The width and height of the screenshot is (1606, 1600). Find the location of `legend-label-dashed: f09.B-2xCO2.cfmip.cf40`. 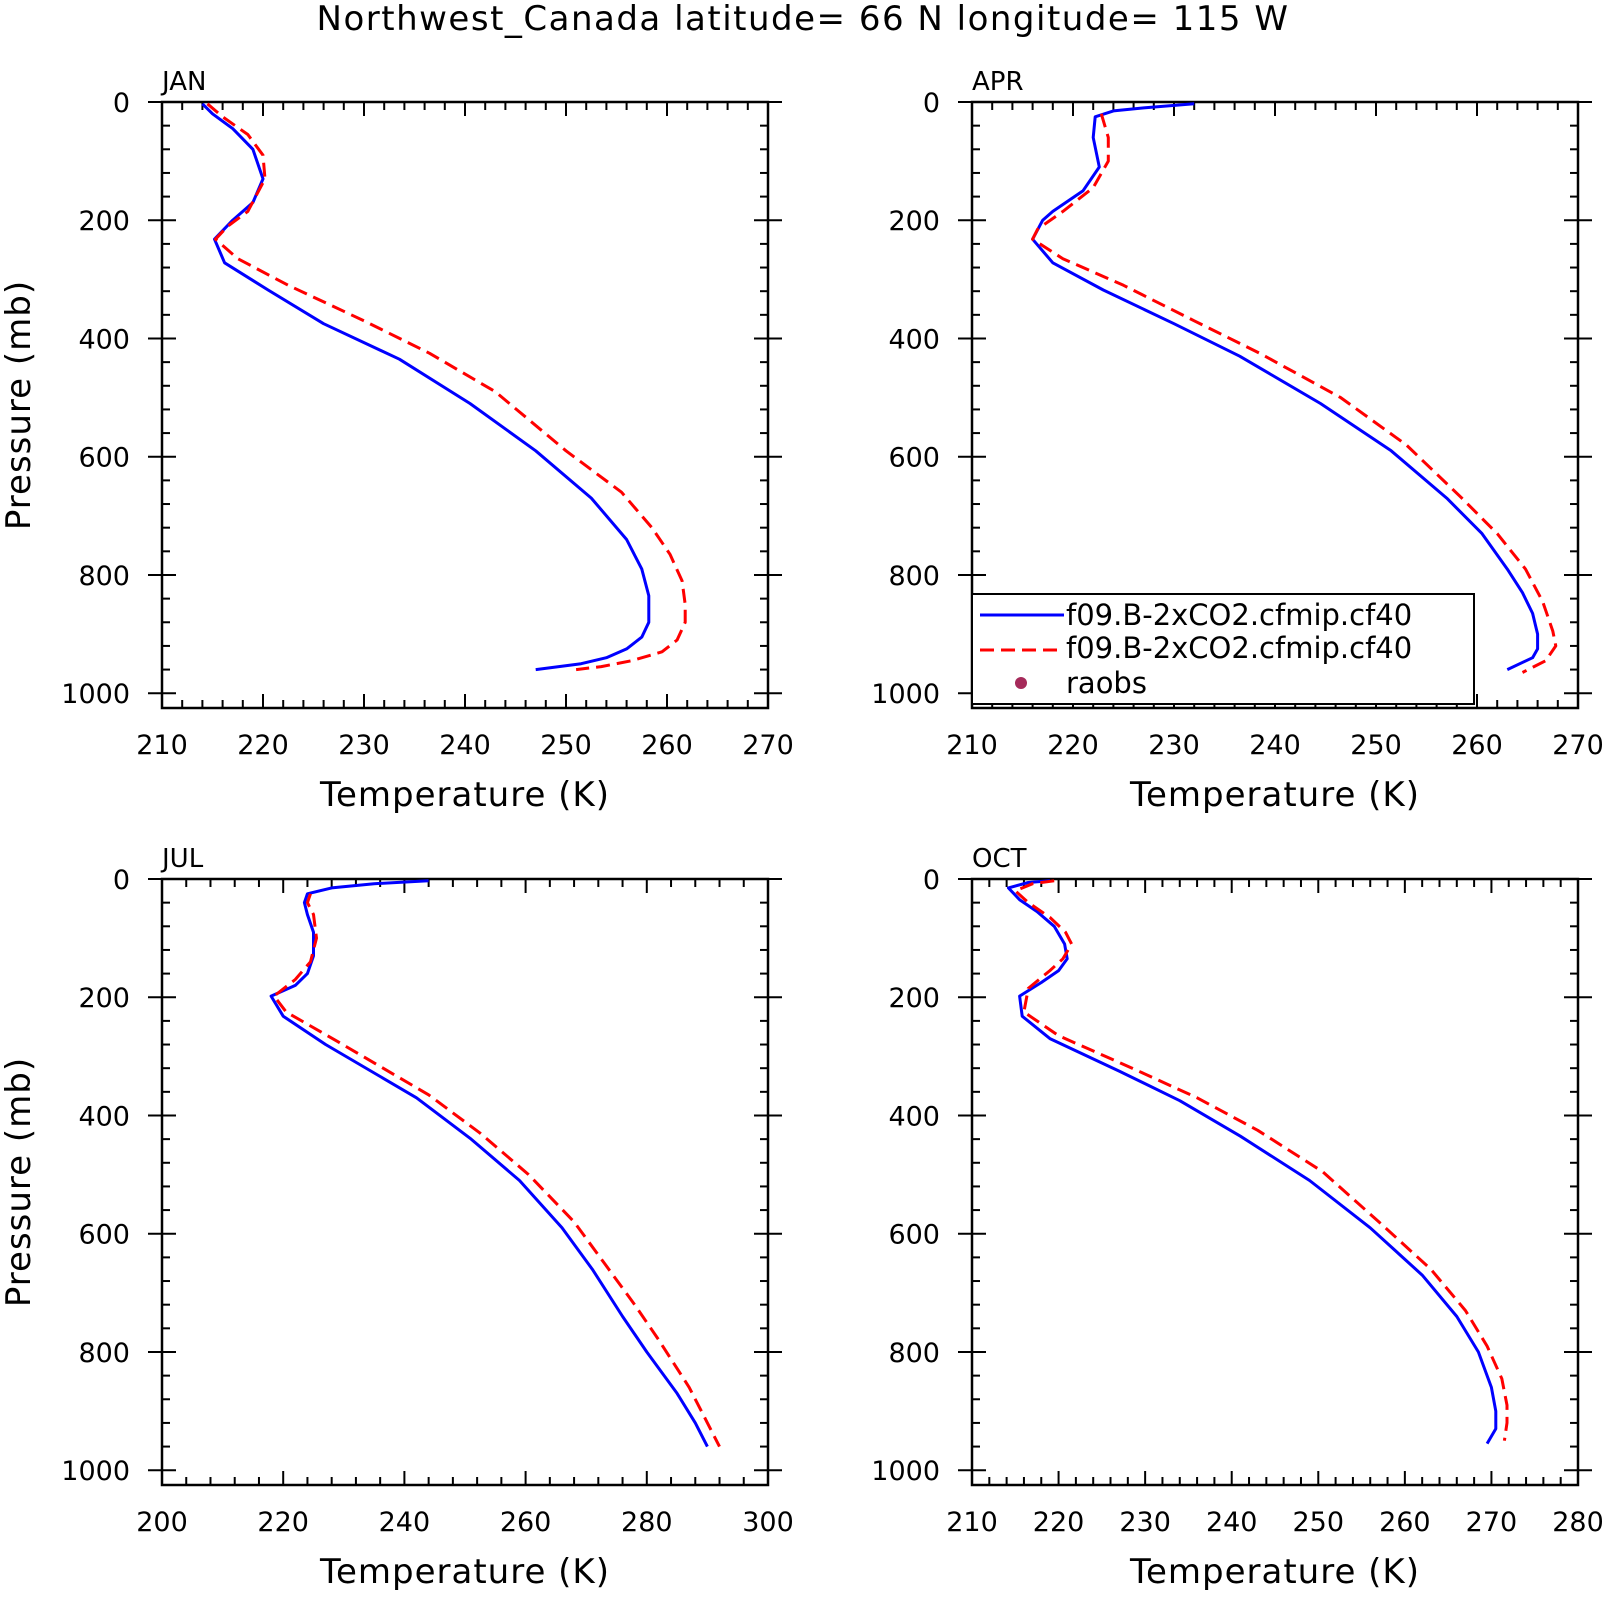

legend-label-dashed: f09.B-2xCO2.cfmip.cf40 is located at coordinates (1239, 648).